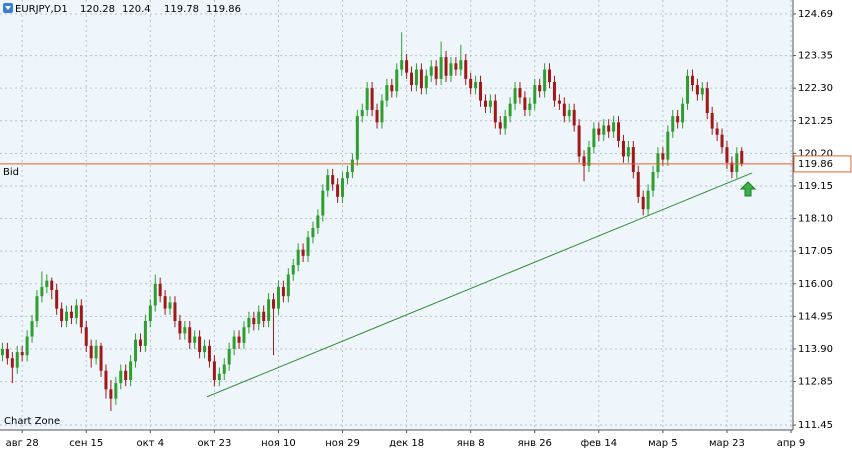 Image resolution: width=852 pixels, height=472 pixels. Describe the element at coordinates (8, 8) in the screenshot. I see `symbol-icon-arrow` at that location.